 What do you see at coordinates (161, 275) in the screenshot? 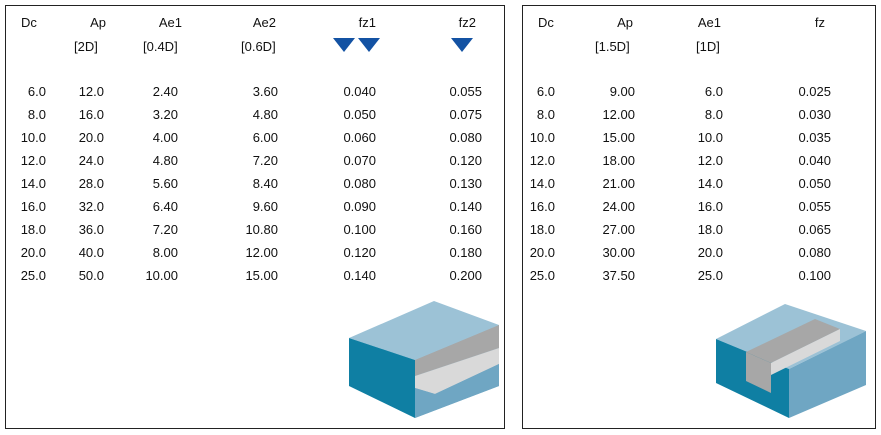
I see `table-cell: 10.00` at bounding box center [161, 275].